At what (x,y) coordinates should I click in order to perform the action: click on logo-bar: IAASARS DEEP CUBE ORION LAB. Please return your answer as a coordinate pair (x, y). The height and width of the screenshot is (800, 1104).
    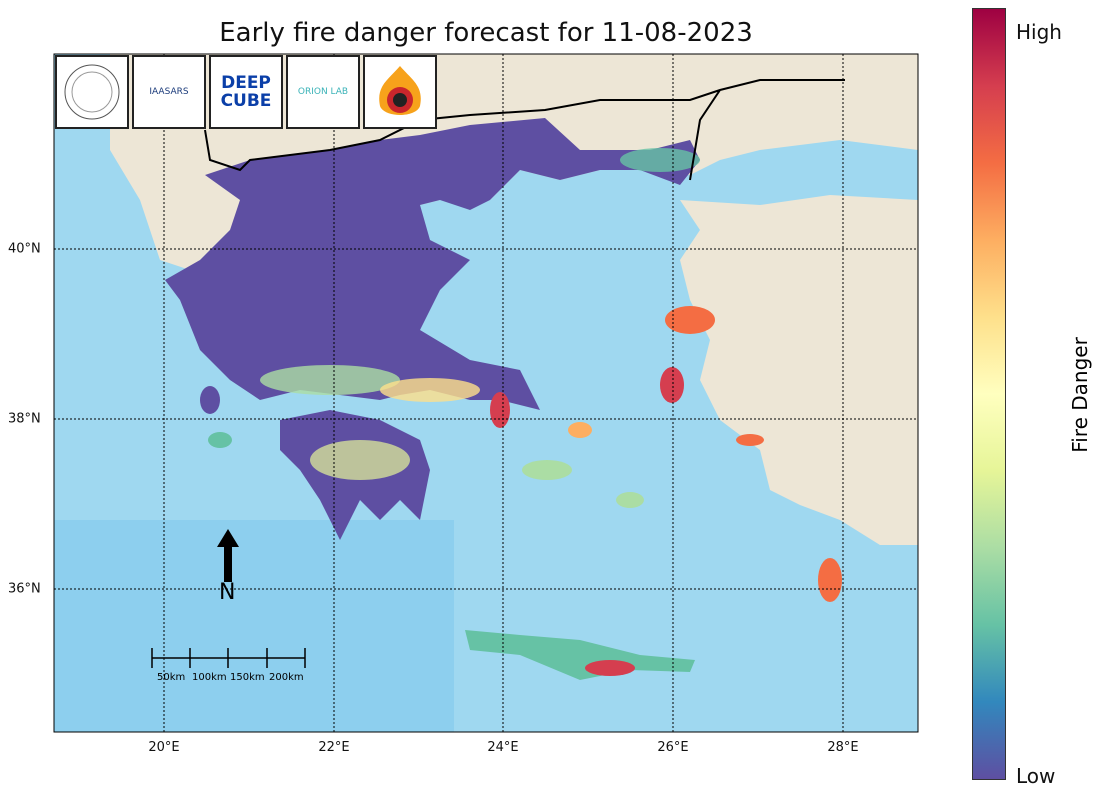
    Looking at the image, I should click on (246, 92).